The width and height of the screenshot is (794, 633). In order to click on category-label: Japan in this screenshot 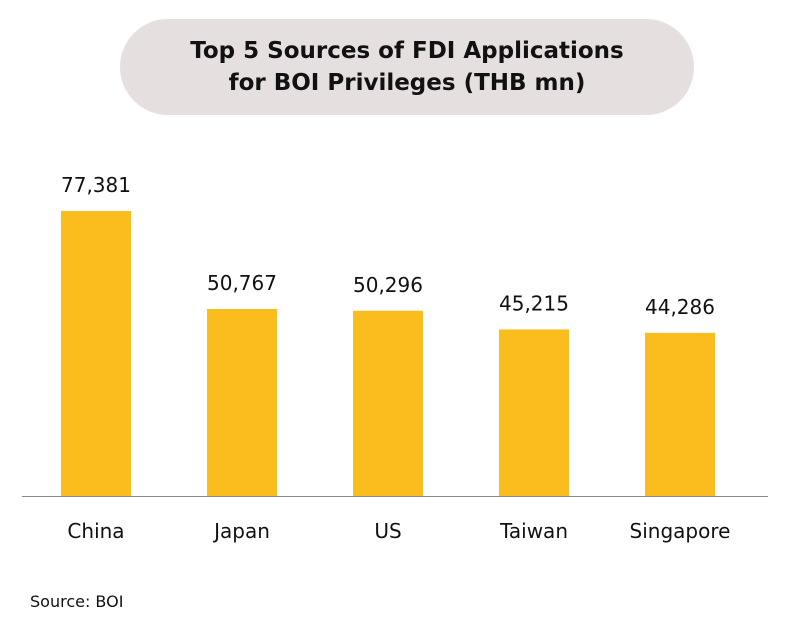, I will do `click(241, 531)`.